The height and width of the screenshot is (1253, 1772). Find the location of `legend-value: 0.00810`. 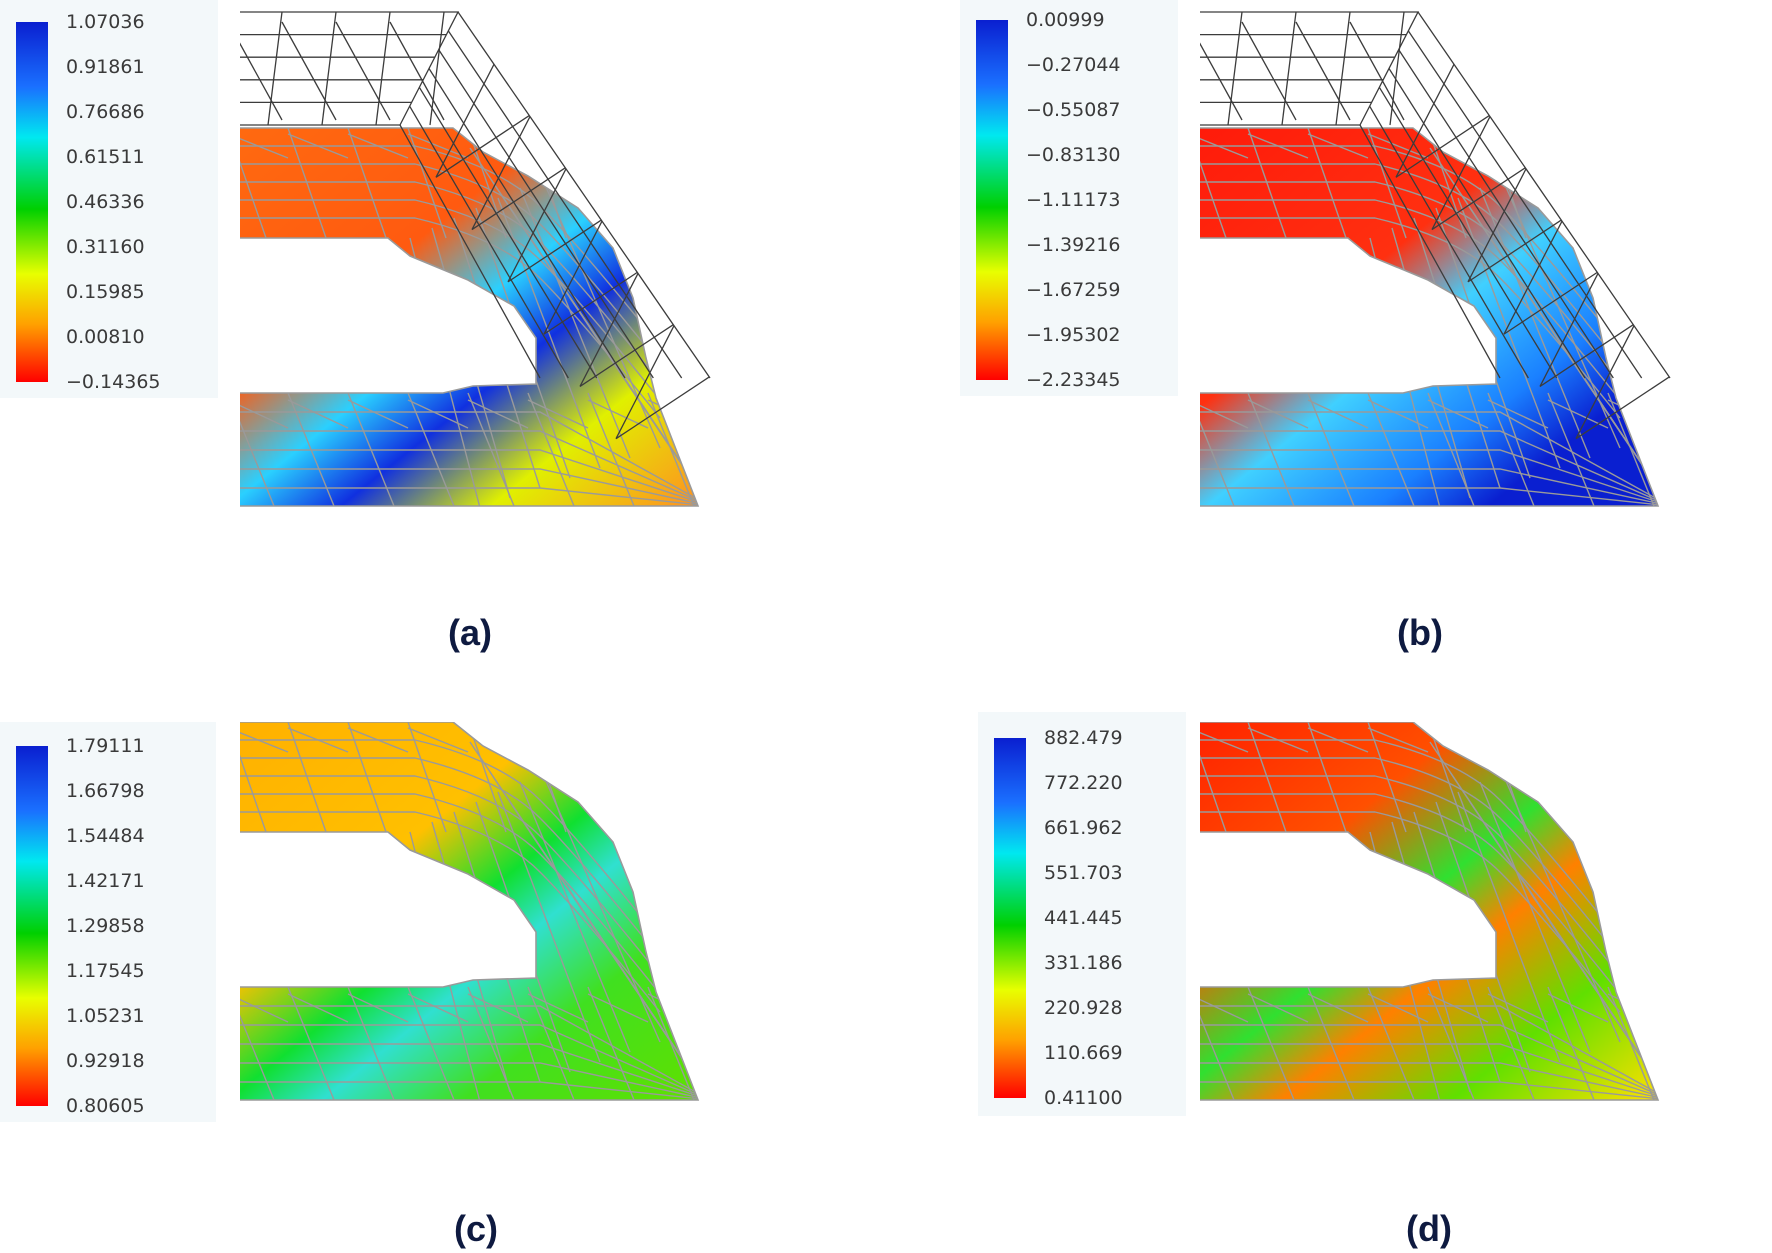

legend-value: 0.00810 is located at coordinates (105, 337).